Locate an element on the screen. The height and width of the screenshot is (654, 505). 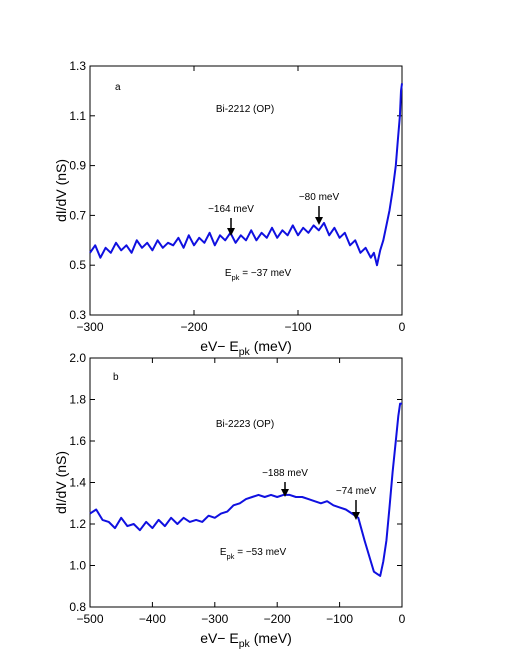
text-part: = −37 meV is located at coordinates (265, 273).